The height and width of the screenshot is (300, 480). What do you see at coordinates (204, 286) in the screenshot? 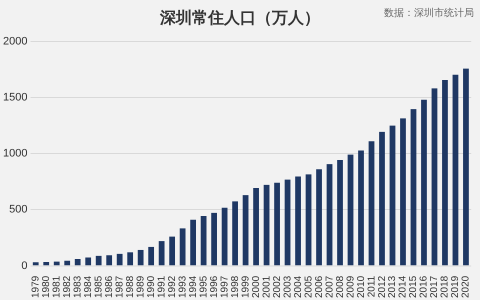
I see `x-tick-label: 1995` at bounding box center [204, 286].